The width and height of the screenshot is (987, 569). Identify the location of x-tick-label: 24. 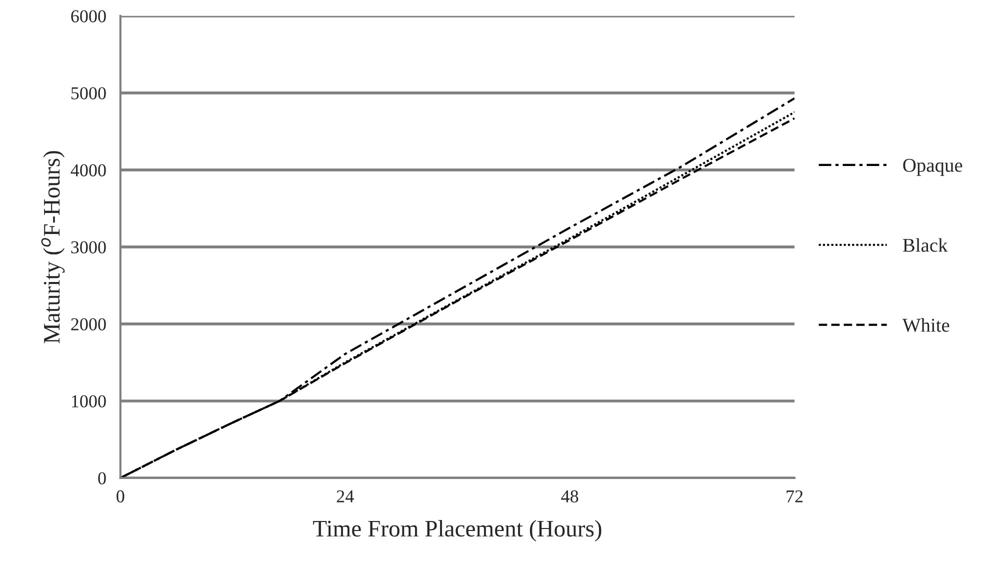
(345, 496).